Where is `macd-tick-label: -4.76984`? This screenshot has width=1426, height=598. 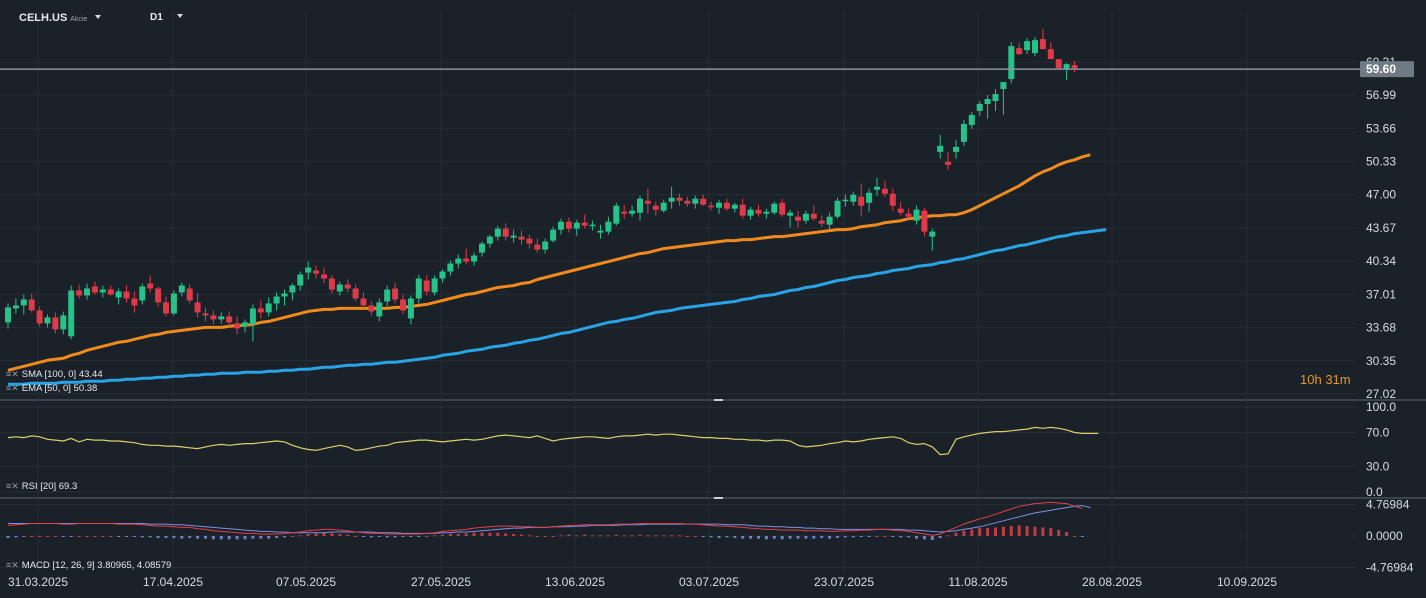
macd-tick-label: -4.76984 is located at coordinates (1390, 568).